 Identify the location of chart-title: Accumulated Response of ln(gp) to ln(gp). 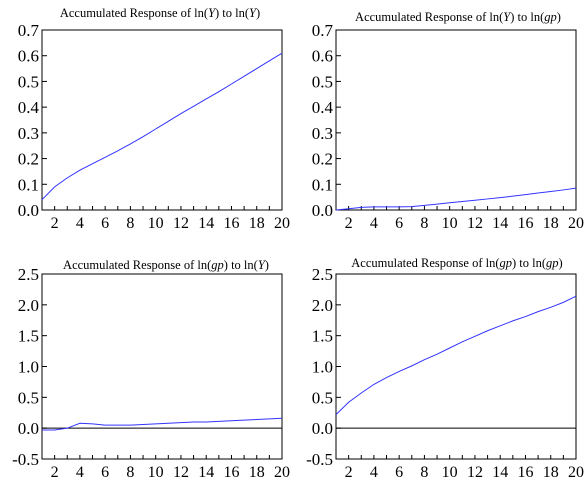
(456, 263).